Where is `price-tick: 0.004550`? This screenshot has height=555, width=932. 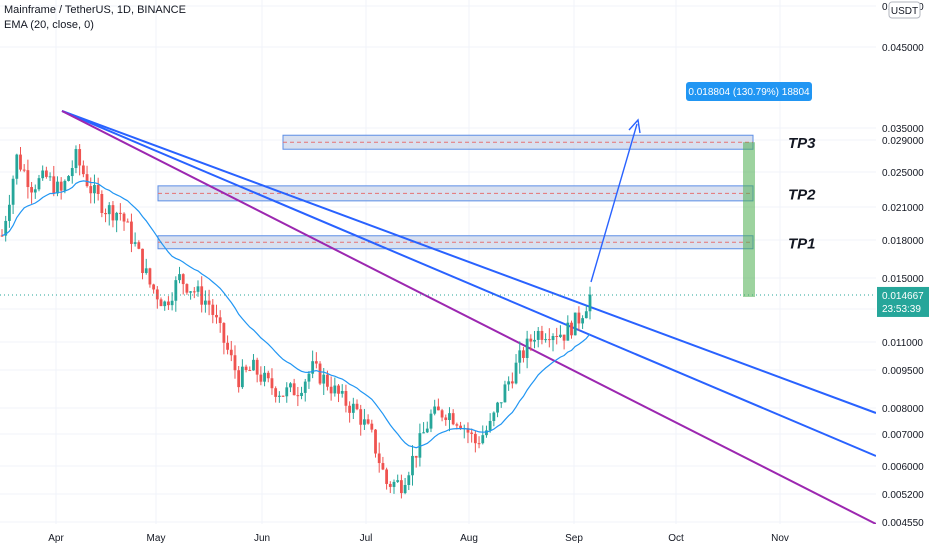 price-tick: 0.004550 is located at coordinates (903, 523).